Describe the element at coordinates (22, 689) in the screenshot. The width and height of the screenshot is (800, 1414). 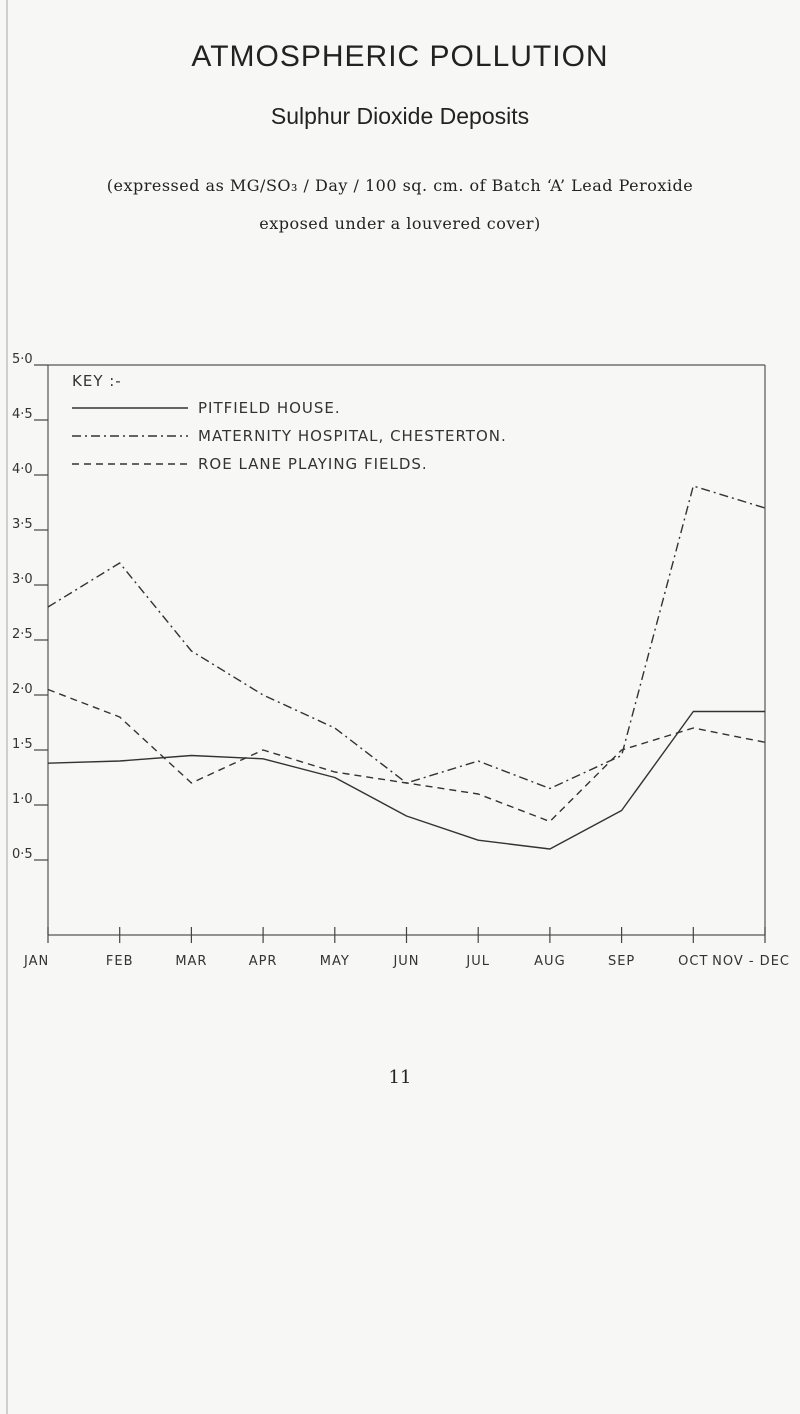
I see `y-tick-label: 2·0` at that location.